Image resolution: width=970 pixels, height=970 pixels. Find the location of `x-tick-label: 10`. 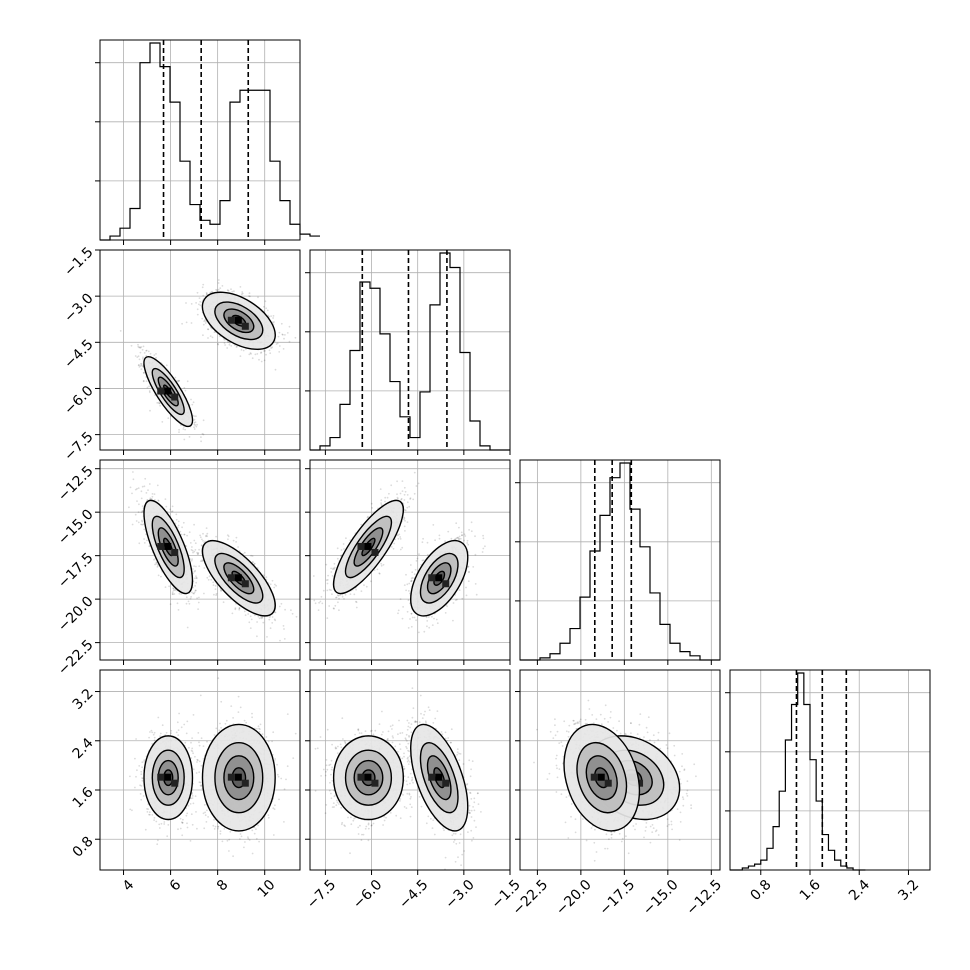

x-tick-label: 10 is located at coordinates (267, 889).